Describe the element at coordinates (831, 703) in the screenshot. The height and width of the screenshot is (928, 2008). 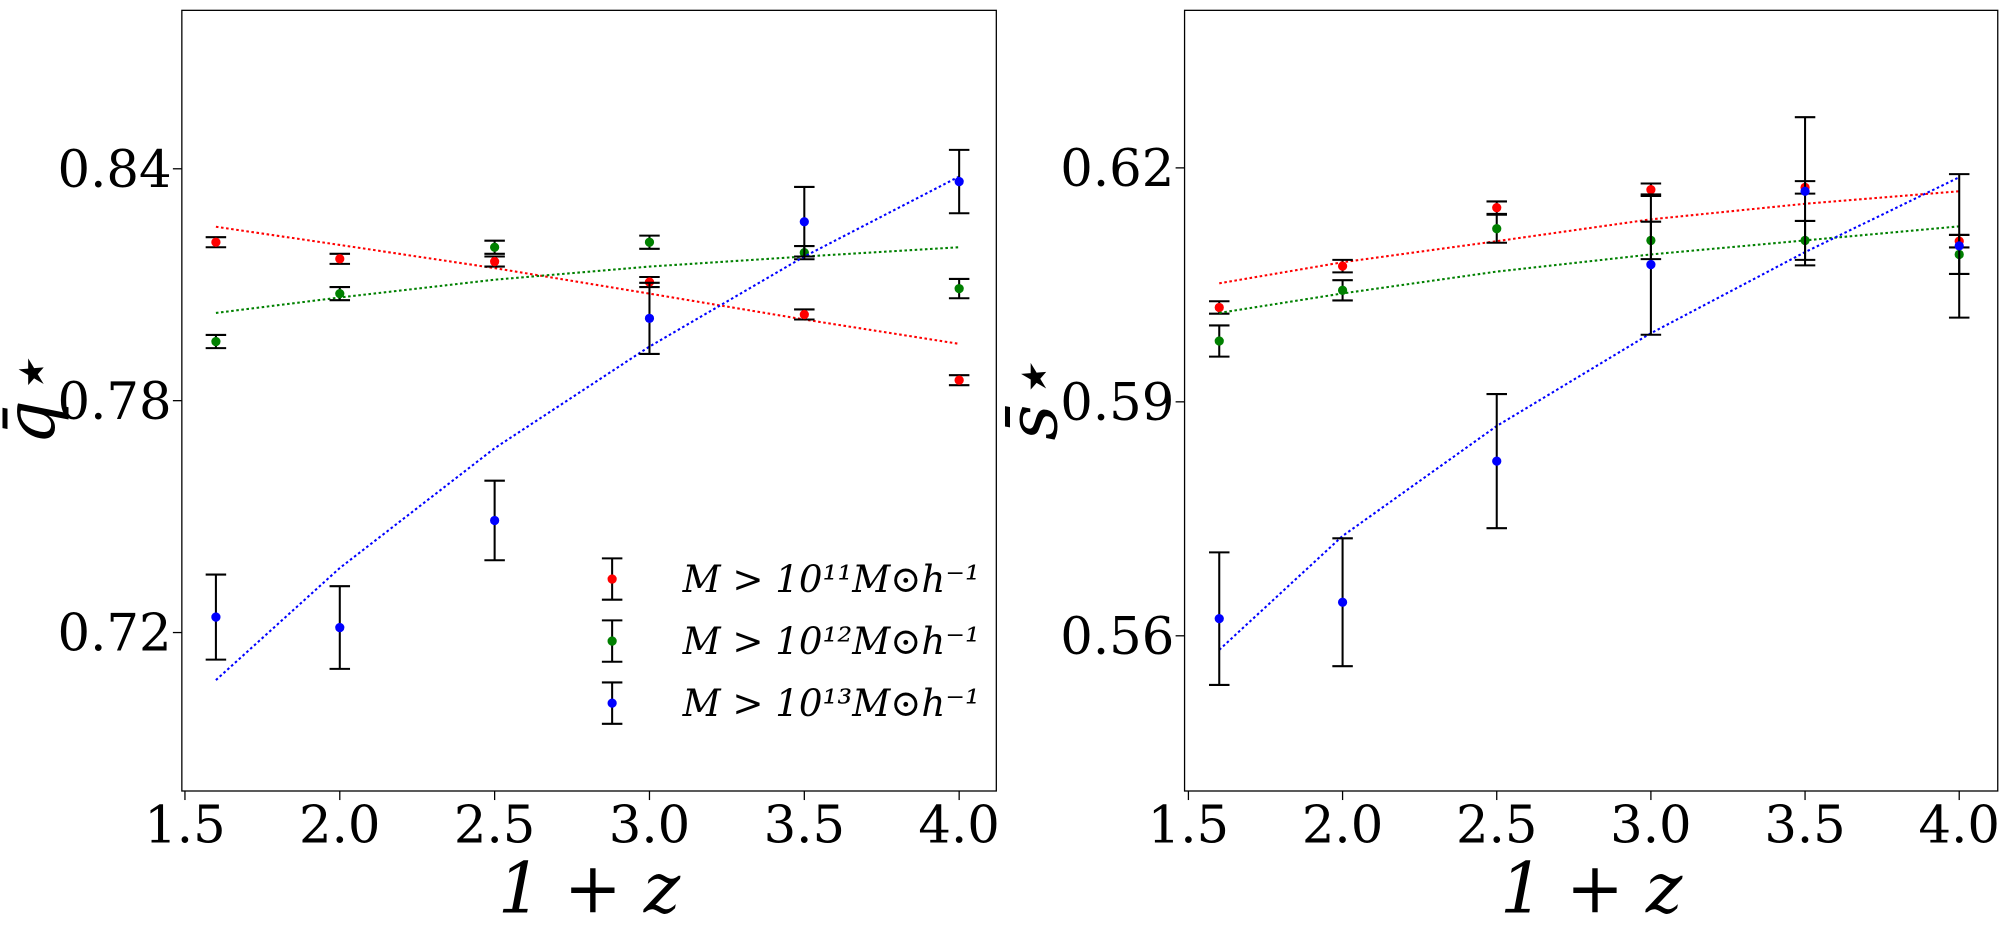
I see `legend-label: M > 10¹³M⊙h⁻¹` at that location.